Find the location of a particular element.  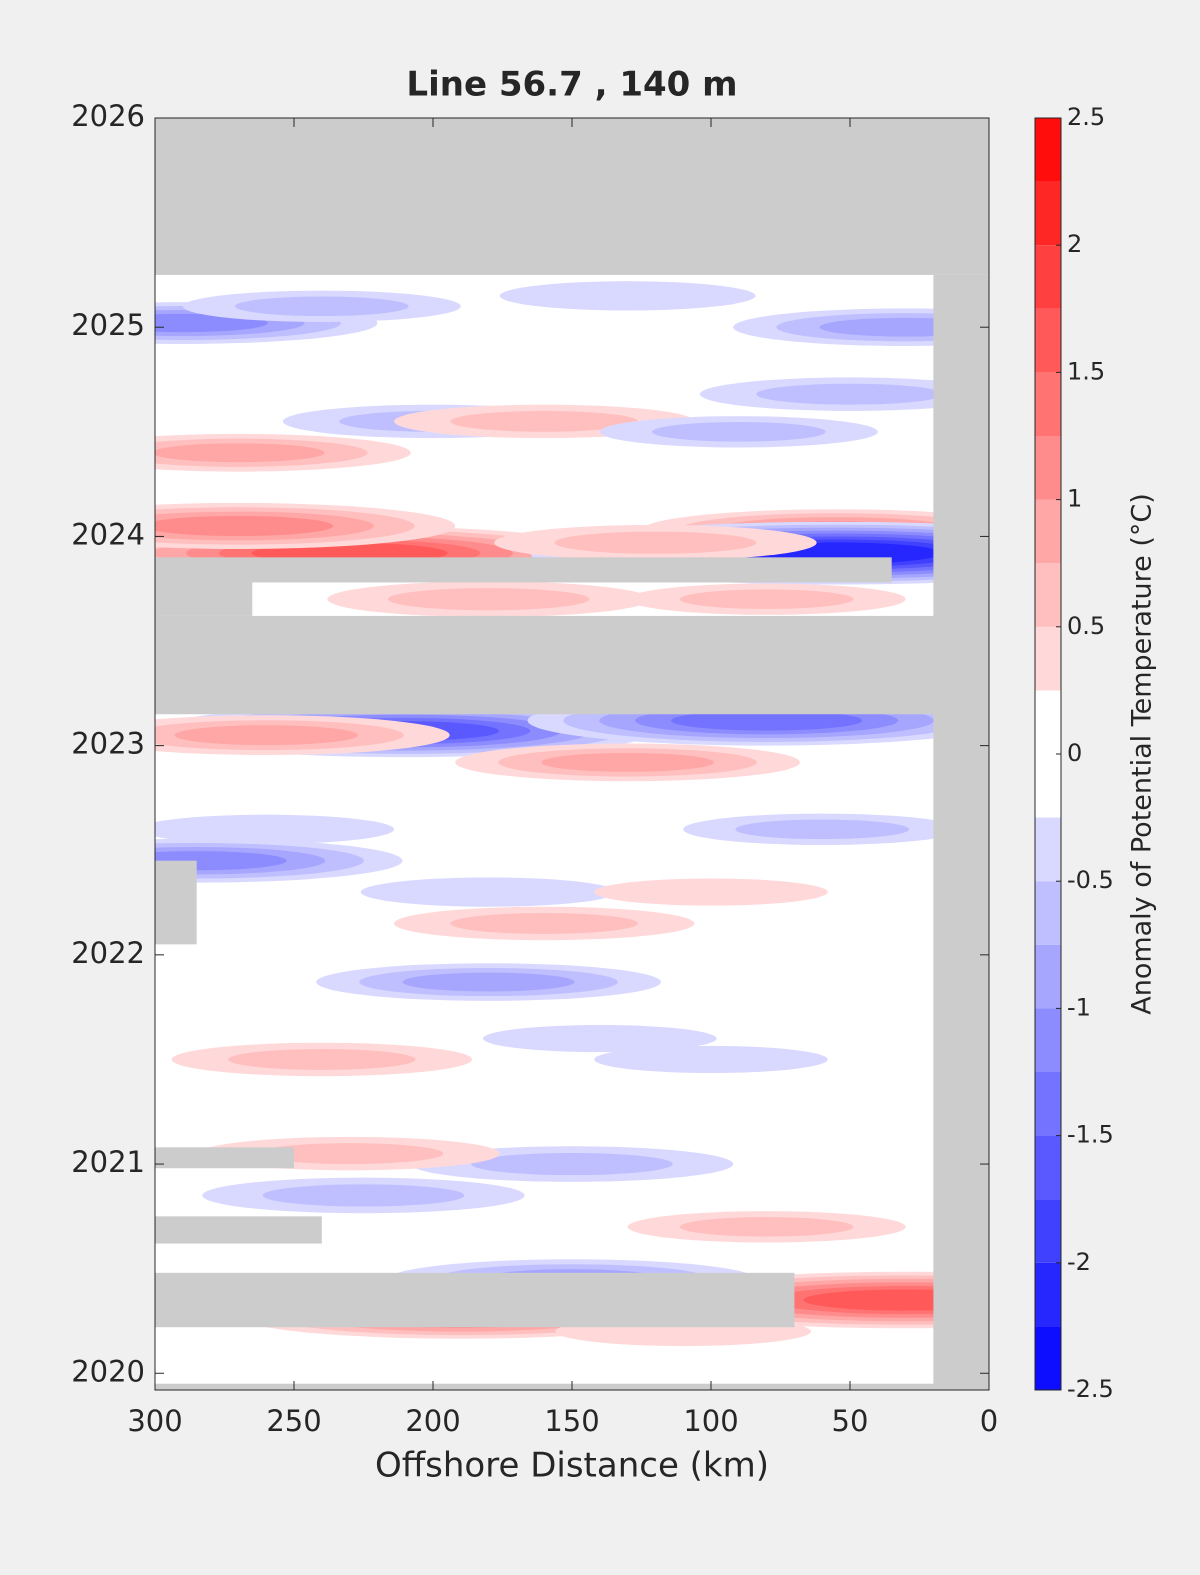

y-tick-label: 2022 is located at coordinates (108, 953).